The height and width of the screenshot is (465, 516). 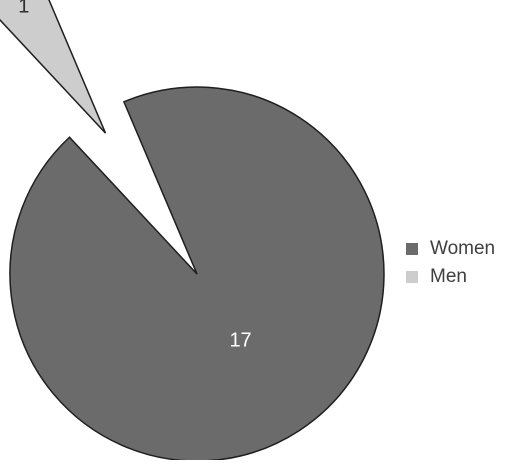 What do you see at coordinates (53, 67) in the screenshot?
I see `pie-slice-men` at bounding box center [53, 67].